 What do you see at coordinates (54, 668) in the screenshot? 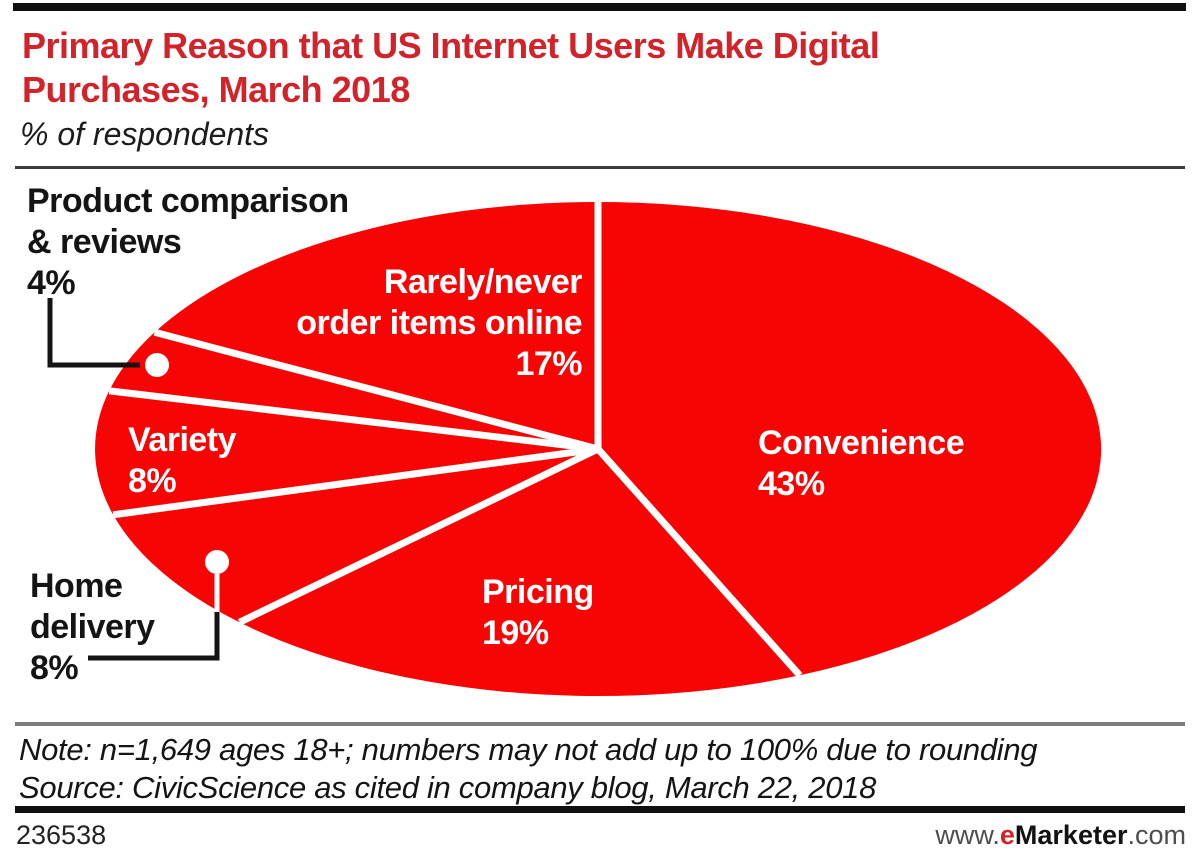
I see `label-home-delivery-pct: 8%` at bounding box center [54, 668].